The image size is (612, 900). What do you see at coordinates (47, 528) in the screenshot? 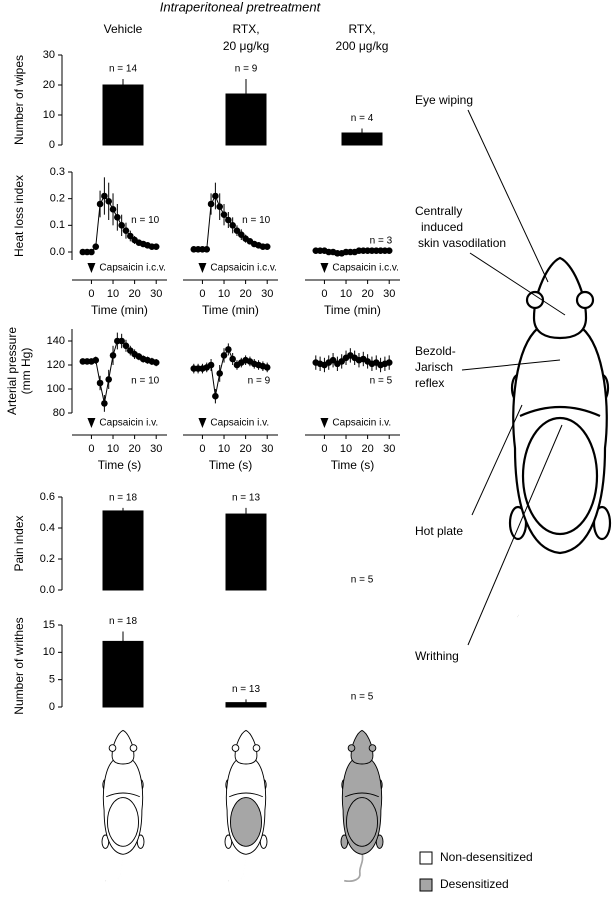
I see `y-tick-label: 0.4` at bounding box center [47, 528].